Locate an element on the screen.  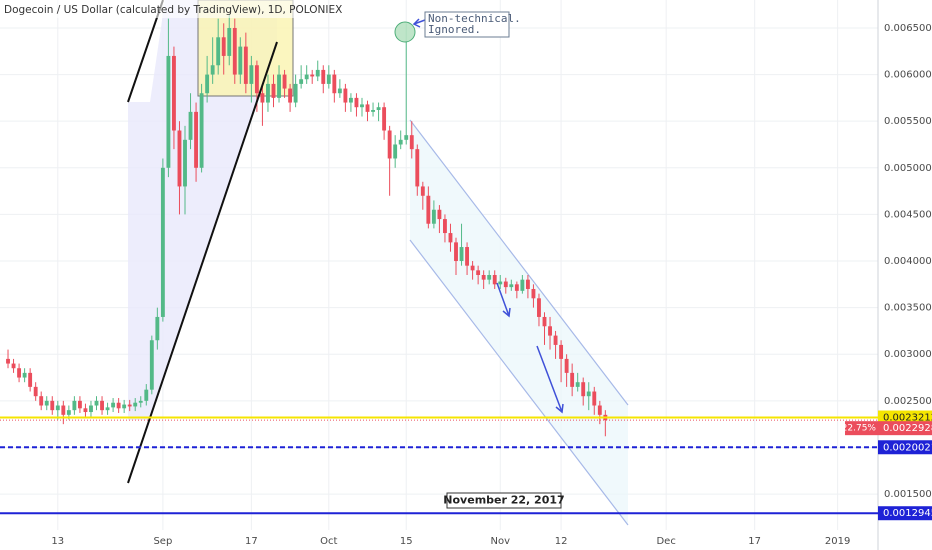
level-label-bg is located at coordinates (905, 417).